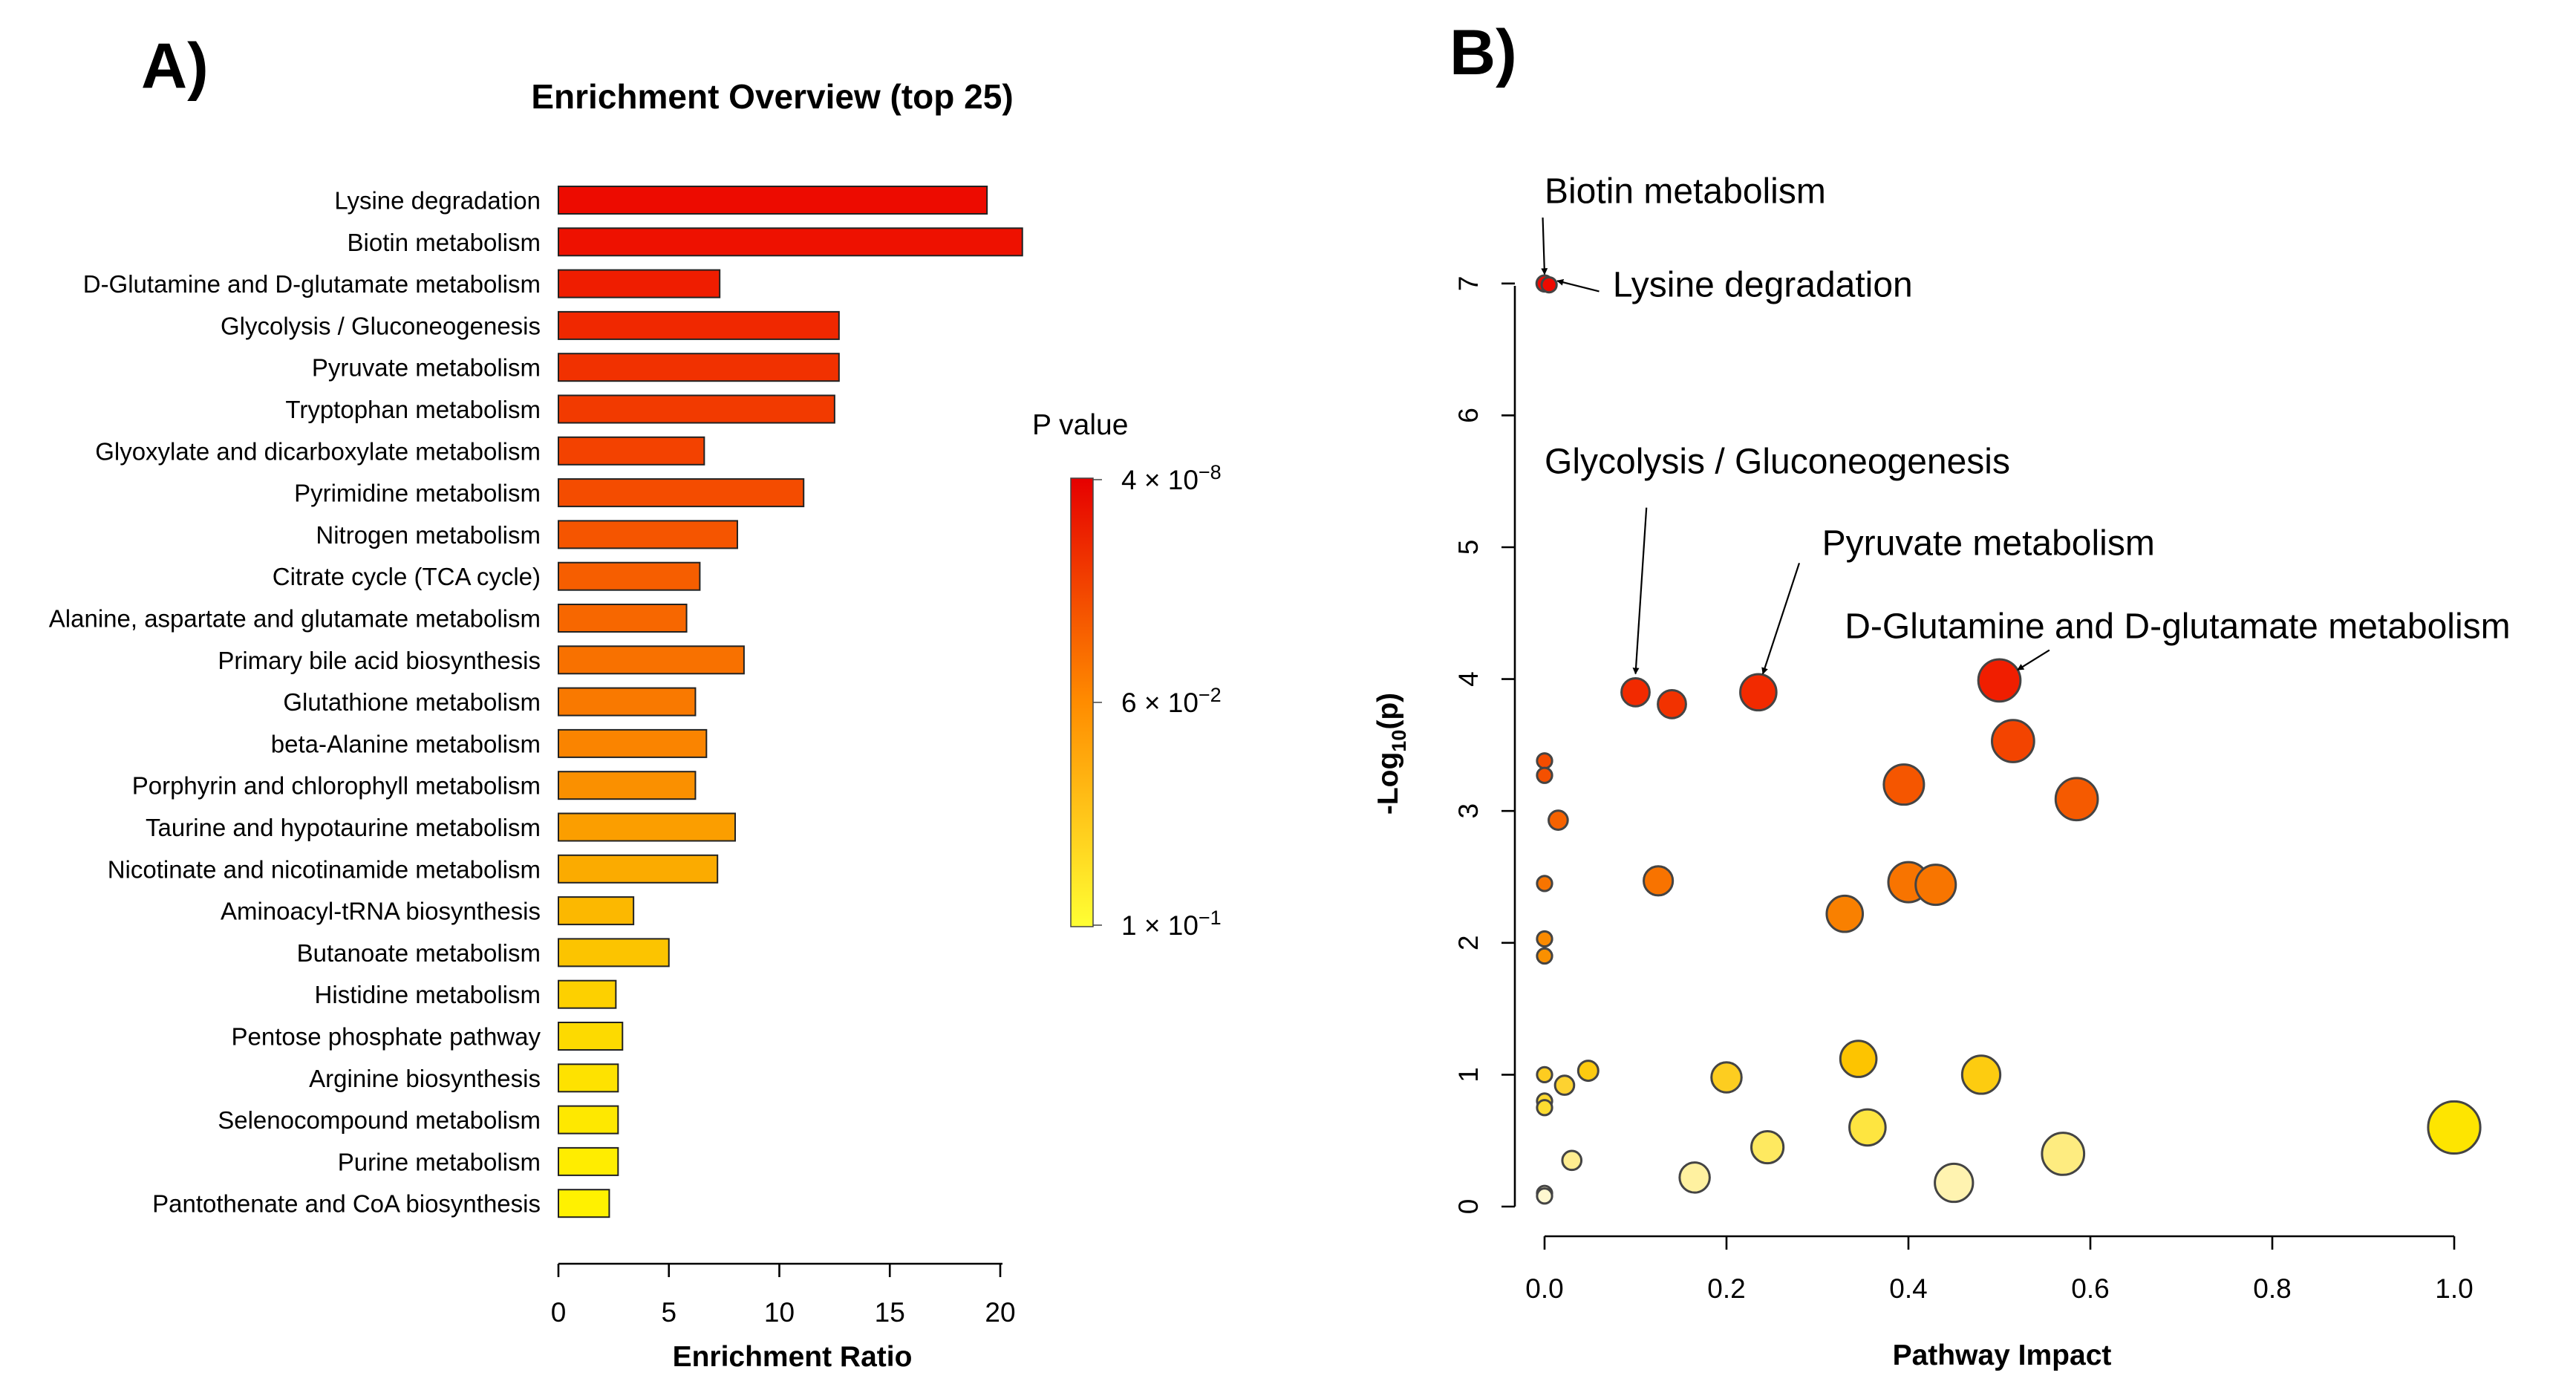 The height and width of the screenshot is (1387, 2576). Describe the element at coordinates (783, 1295) in the screenshot. I see `bar-x-axis: 0 5 10 15 20` at that location.